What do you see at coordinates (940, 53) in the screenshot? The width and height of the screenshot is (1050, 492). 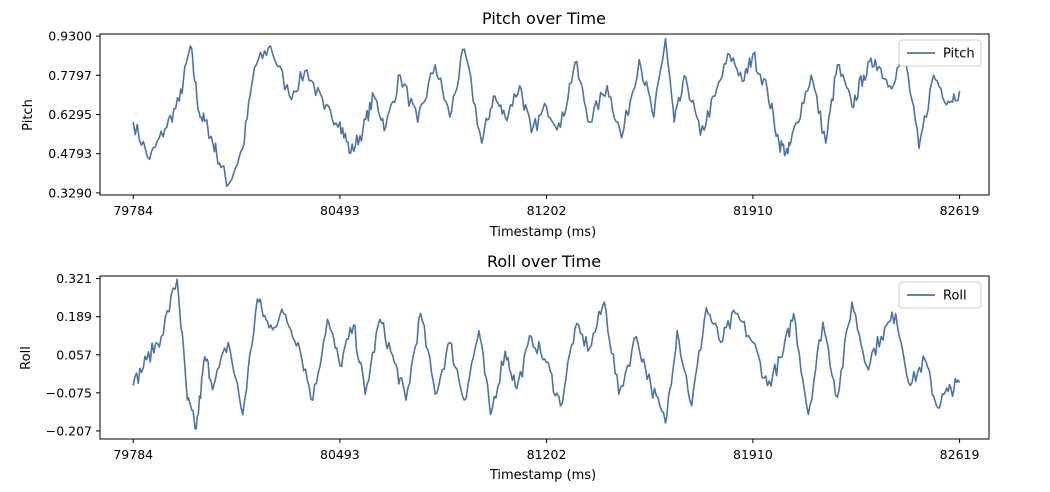 I see `pitch-legend-box` at bounding box center [940, 53].